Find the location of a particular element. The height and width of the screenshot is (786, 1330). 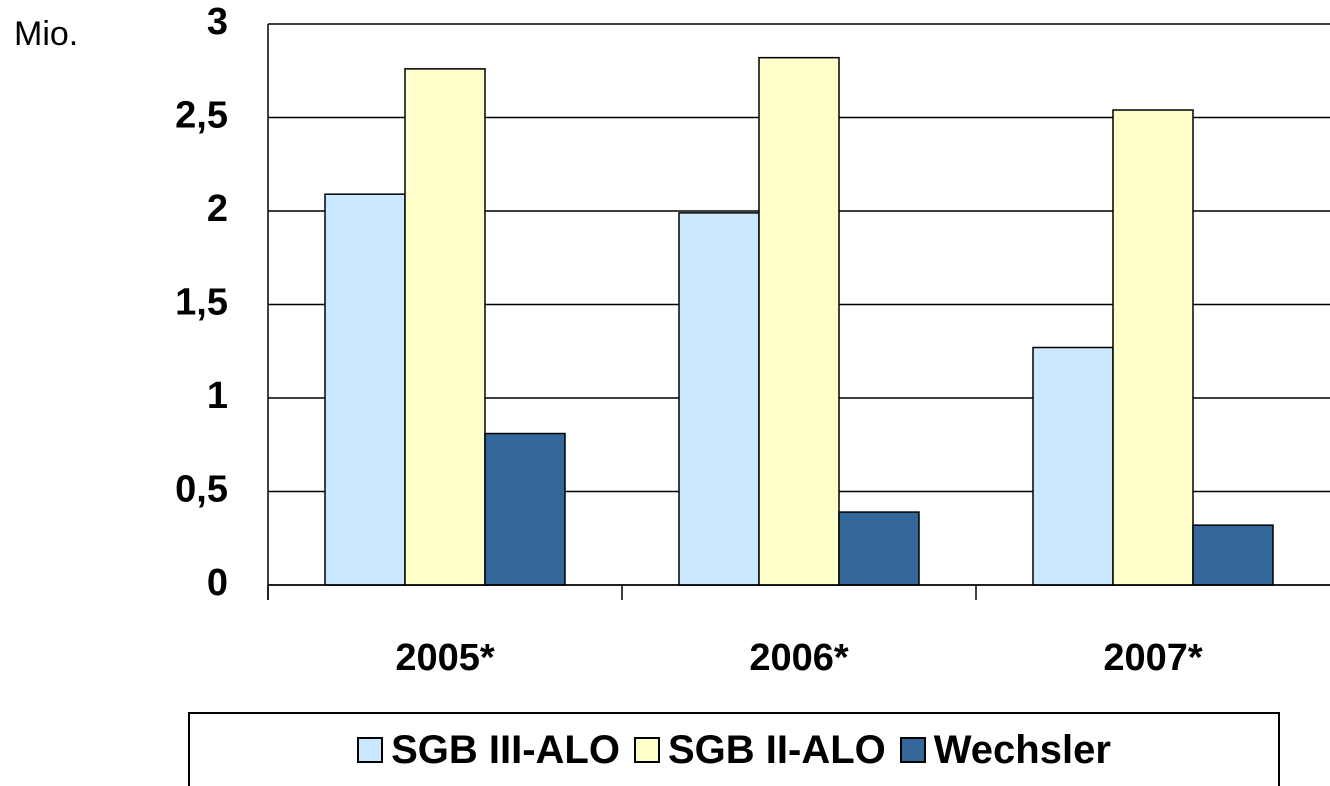

x-tick-label: 2006* is located at coordinates (799, 658).